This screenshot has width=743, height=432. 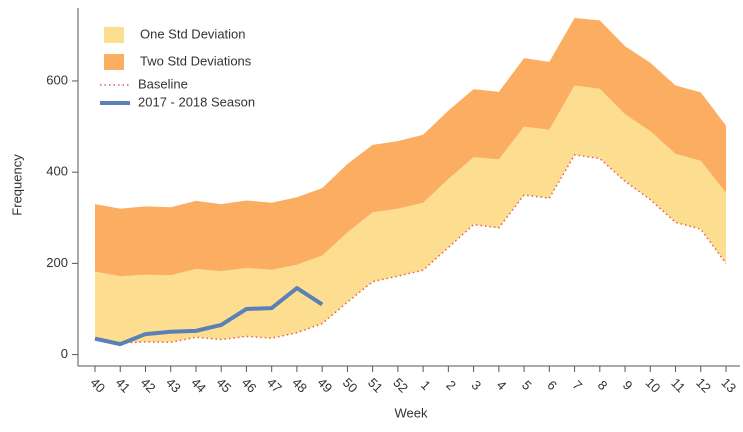 What do you see at coordinates (57, 262) in the screenshot?
I see `y-tick-label: 200` at bounding box center [57, 262].